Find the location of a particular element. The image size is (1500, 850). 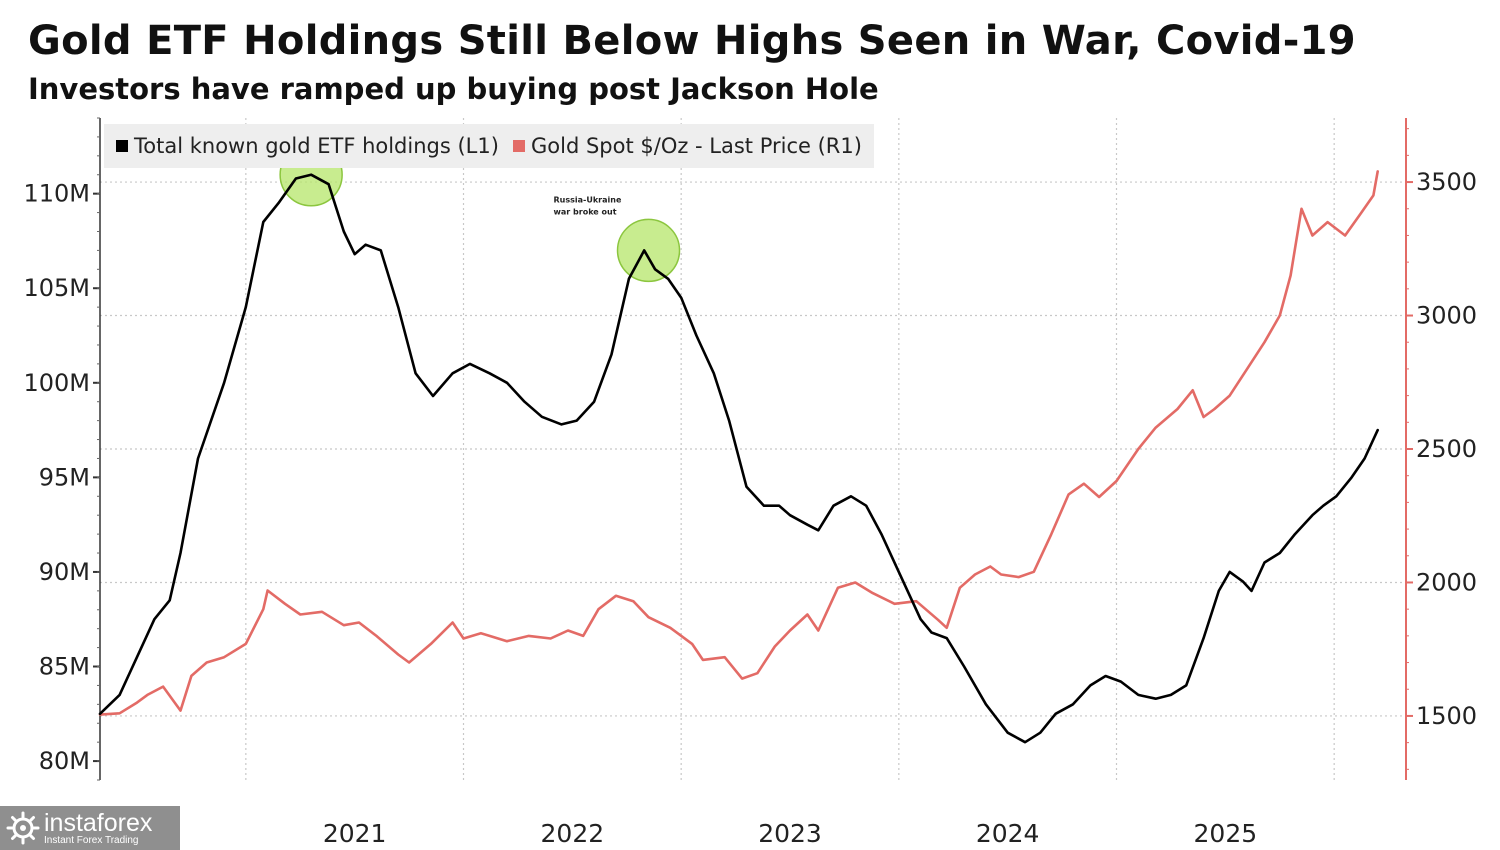

x-axis-tick-label: 2022 is located at coordinates (573, 833).